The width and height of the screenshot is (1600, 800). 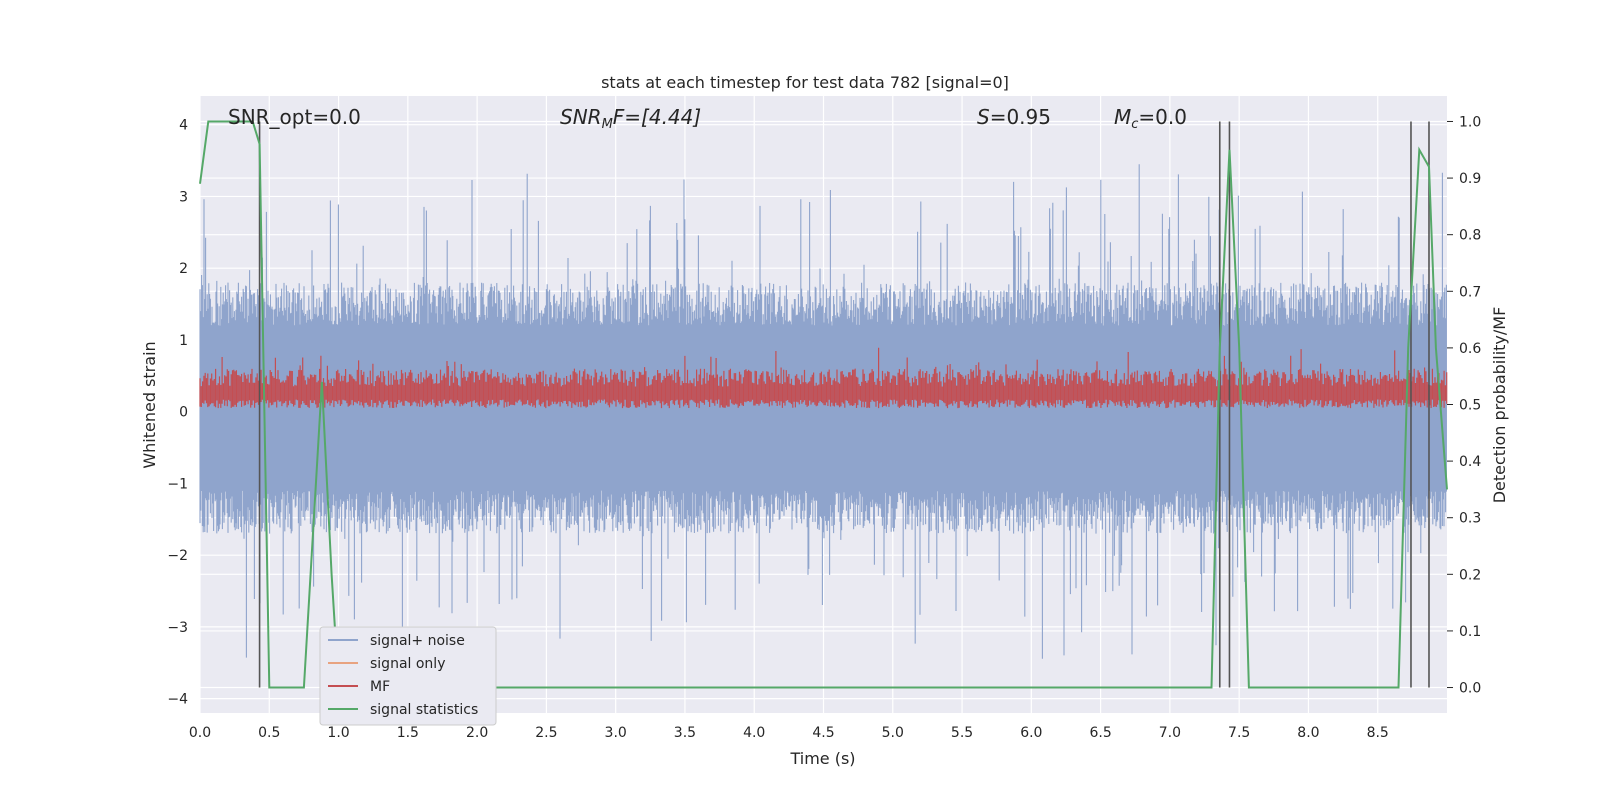 What do you see at coordinates (1031, 733) in the screenshot?
I see `x-tick-label: 6.0` at bounding box center [1031, 733].